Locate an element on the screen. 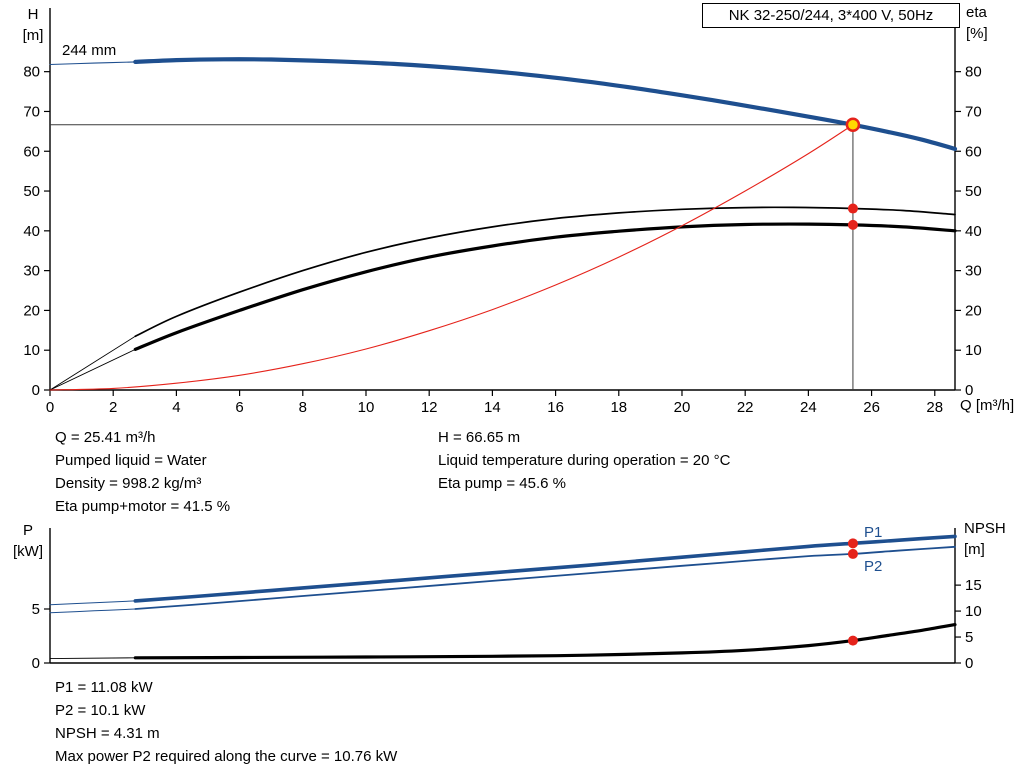 This screenshot has height=781, width=1024. y-left-tick-label: 20 is located at coordinates (31, 310).